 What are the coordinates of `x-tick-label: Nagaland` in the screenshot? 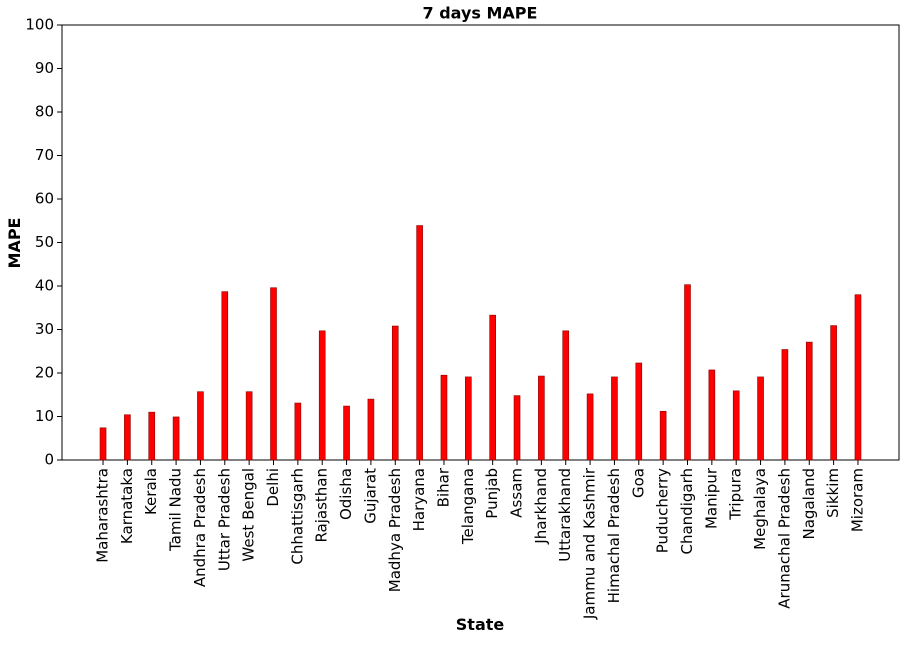 It's located at (809, 504).